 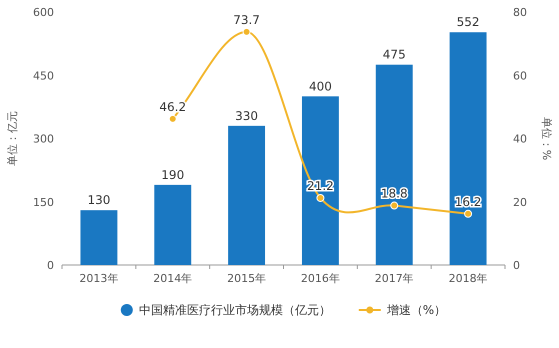 What do you see at coordinates (98, 200) in the screenshot?
I see `data-label: 130` at bounding box center [98, 200].